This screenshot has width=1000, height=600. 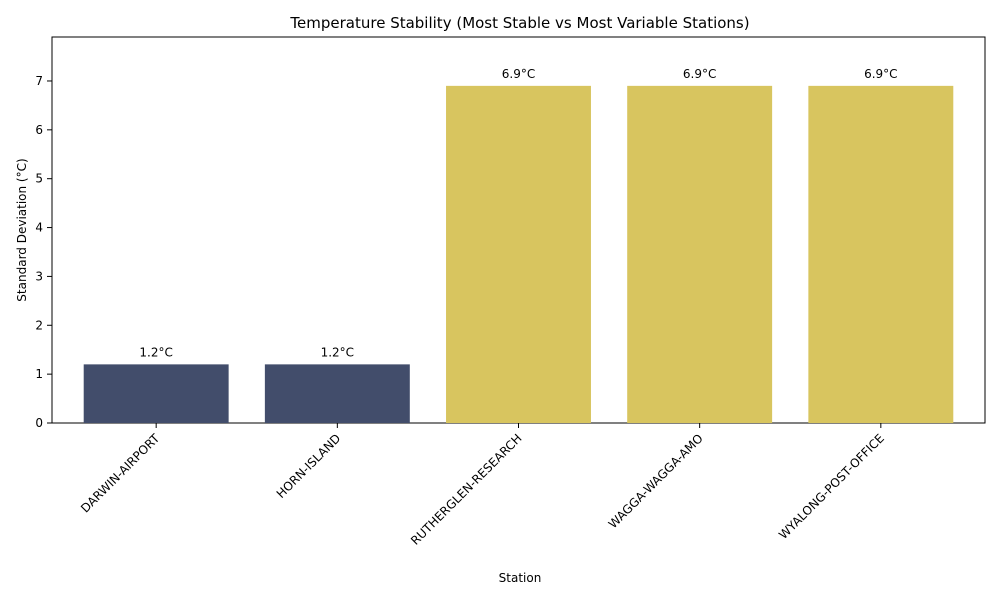 What do you see at coordinates (39, 276) in the screenshot?
I see `y-tick-label: 3` at bounding box center [39, 276].